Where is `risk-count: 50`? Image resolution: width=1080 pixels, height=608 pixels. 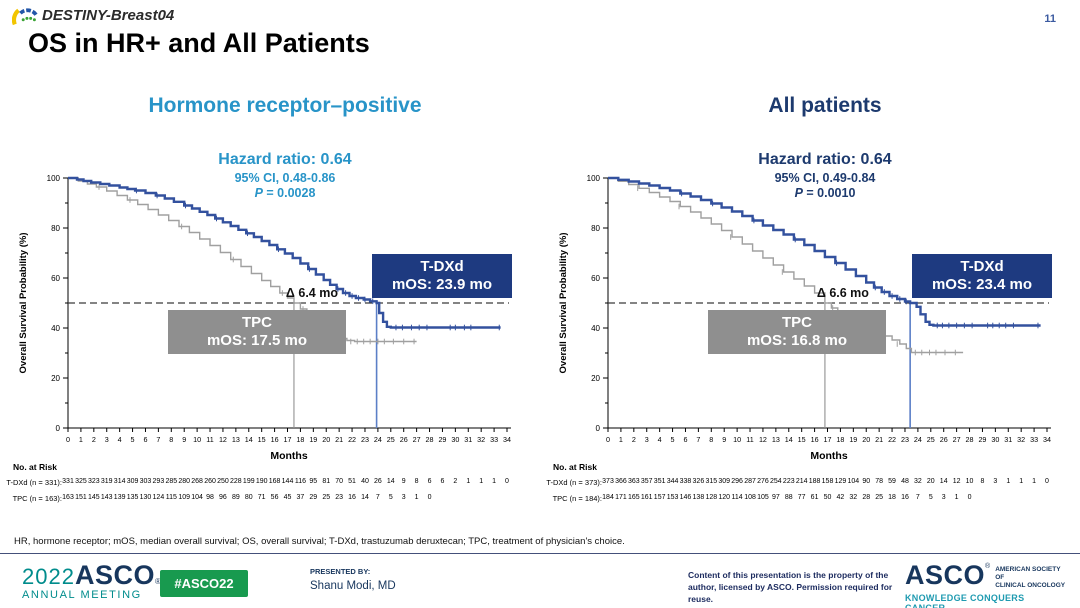 risk-count: 50 is located at coordinates (827, 497).